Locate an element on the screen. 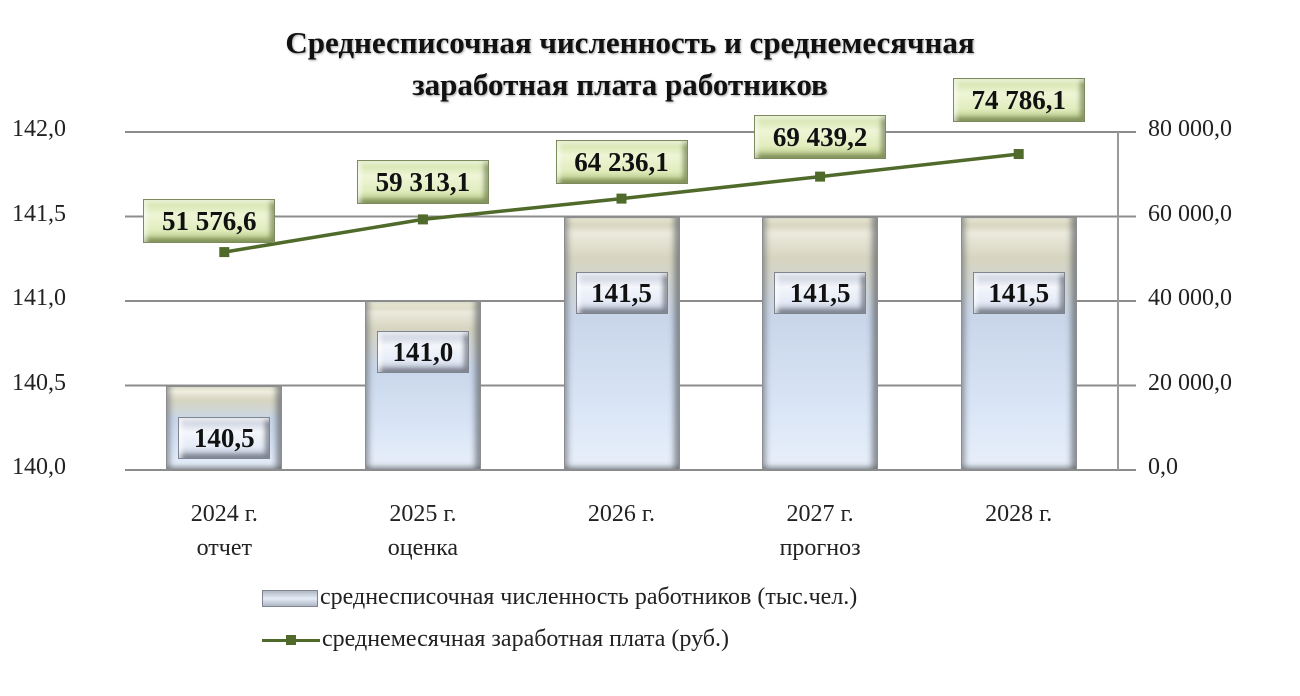 This screenshot has height=696, width=1300. category-year: 2027 г. is located at coordinates (820, 514).